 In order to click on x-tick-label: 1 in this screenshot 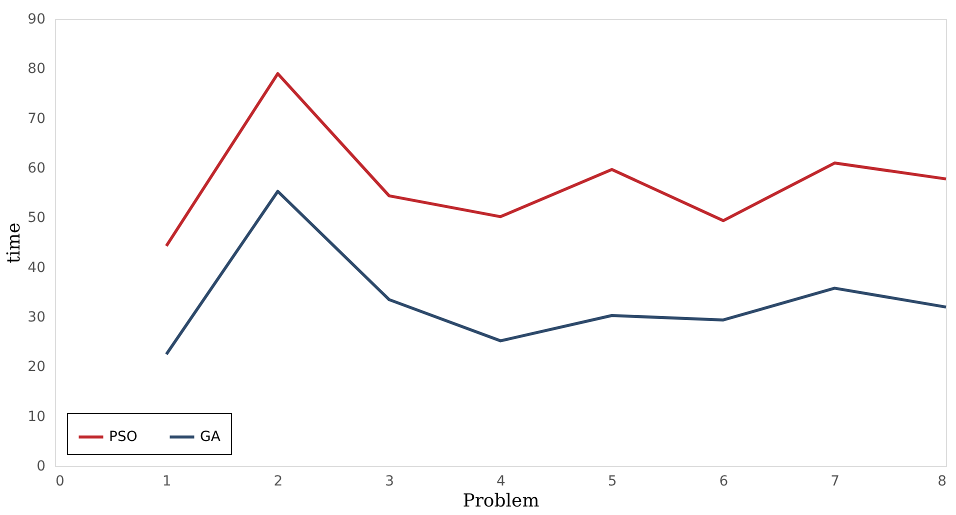, I will do `click(167, 482)`.